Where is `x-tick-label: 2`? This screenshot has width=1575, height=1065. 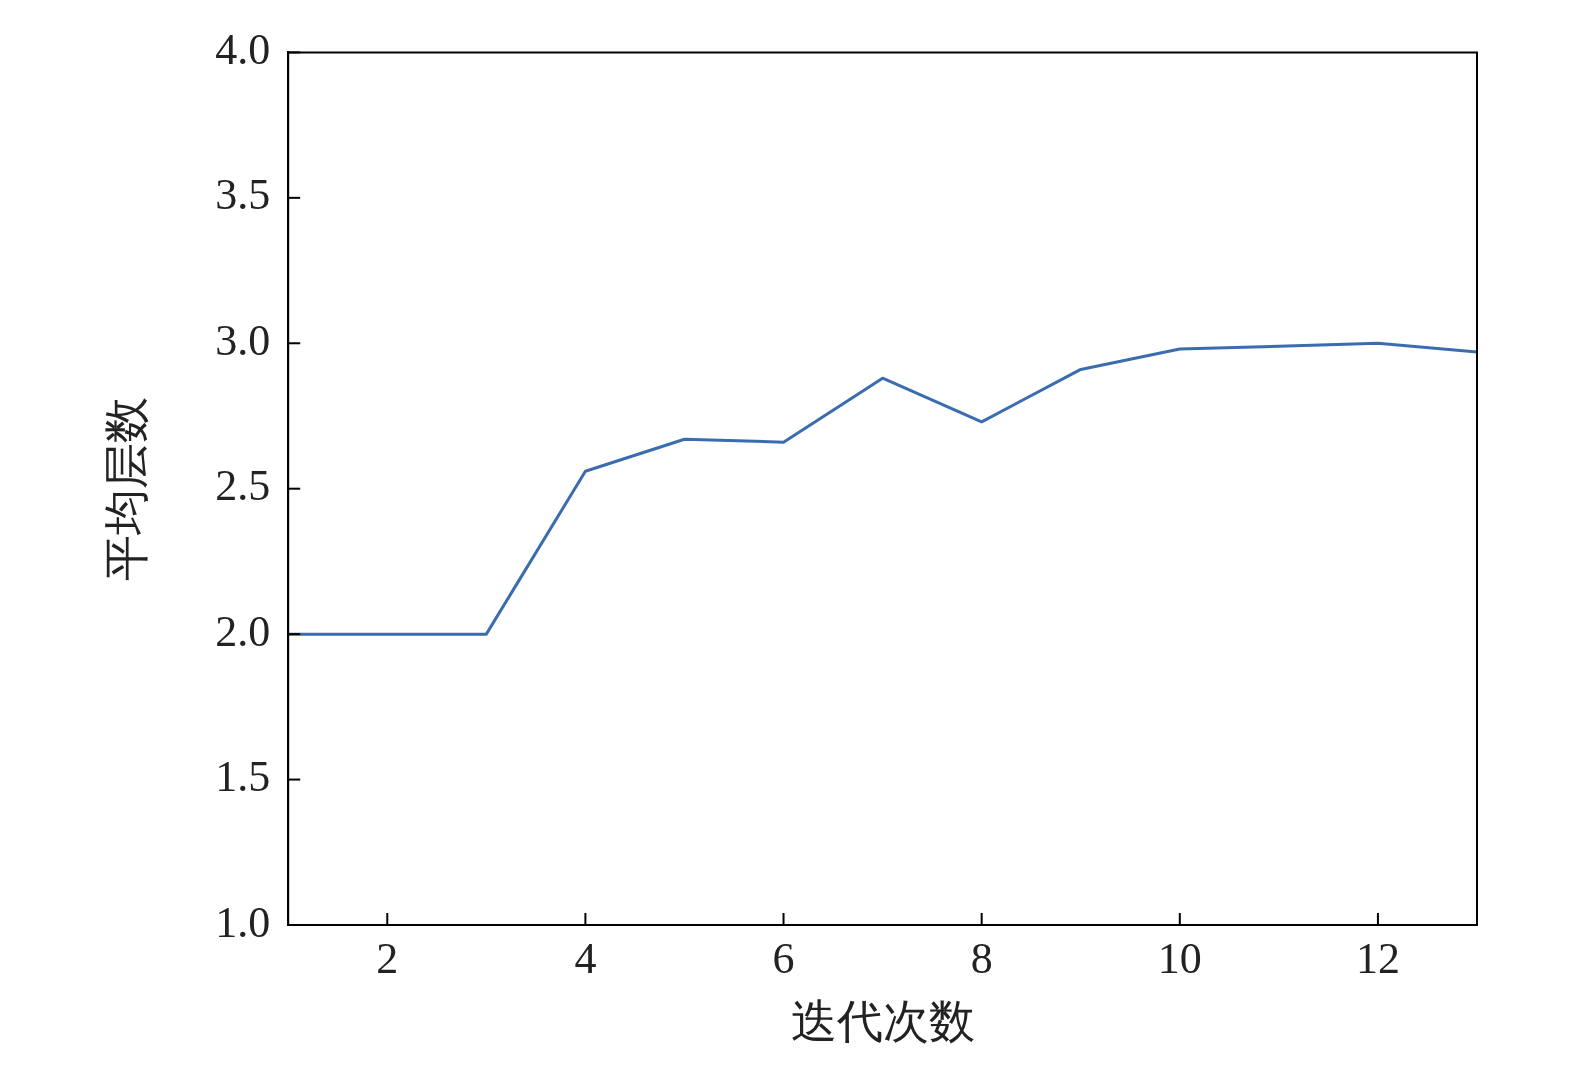 x-tick-label: 2 is located at coordinates (387, 958).